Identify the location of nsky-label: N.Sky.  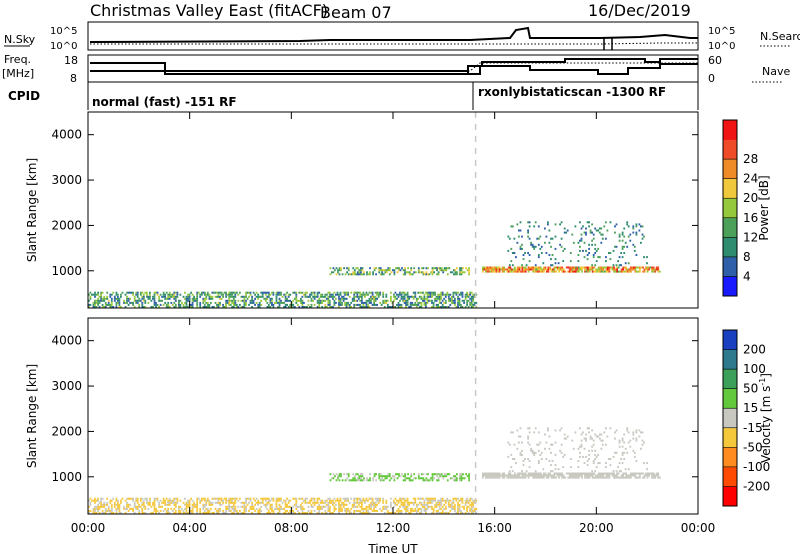
(20, 39).